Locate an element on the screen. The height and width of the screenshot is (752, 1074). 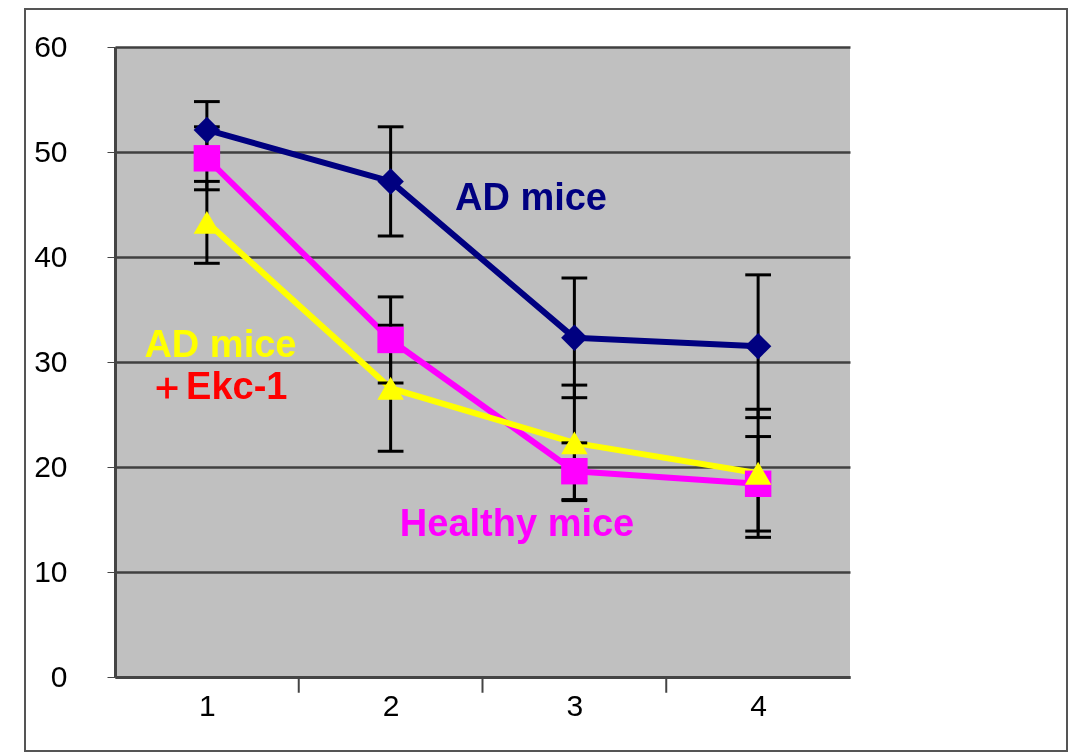
y-tick-label: 60 is located at coordinates (51, 46).